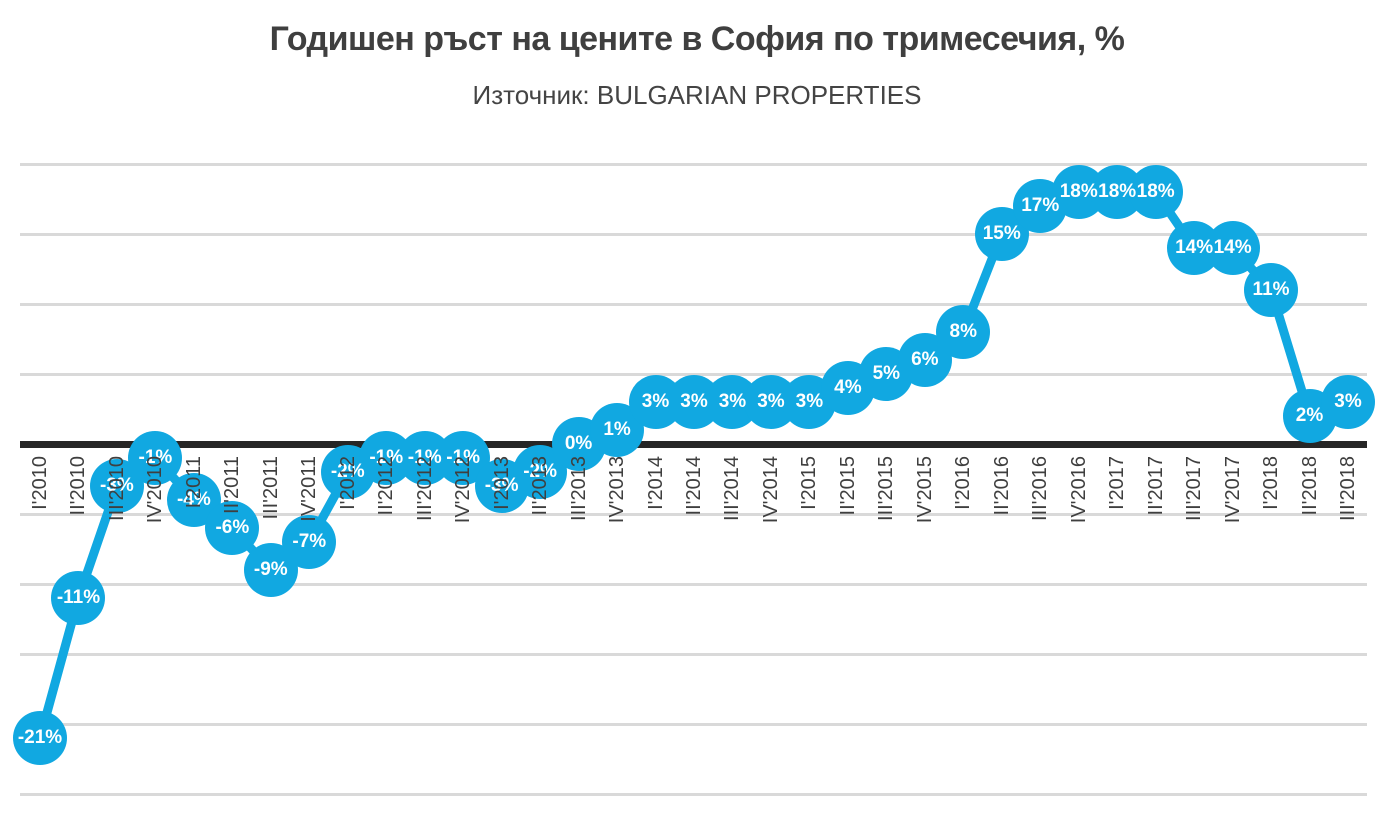 This screenshot has width=1394, height=816. I want to click on x-axis-label: IV'2013, so click(617, 490).